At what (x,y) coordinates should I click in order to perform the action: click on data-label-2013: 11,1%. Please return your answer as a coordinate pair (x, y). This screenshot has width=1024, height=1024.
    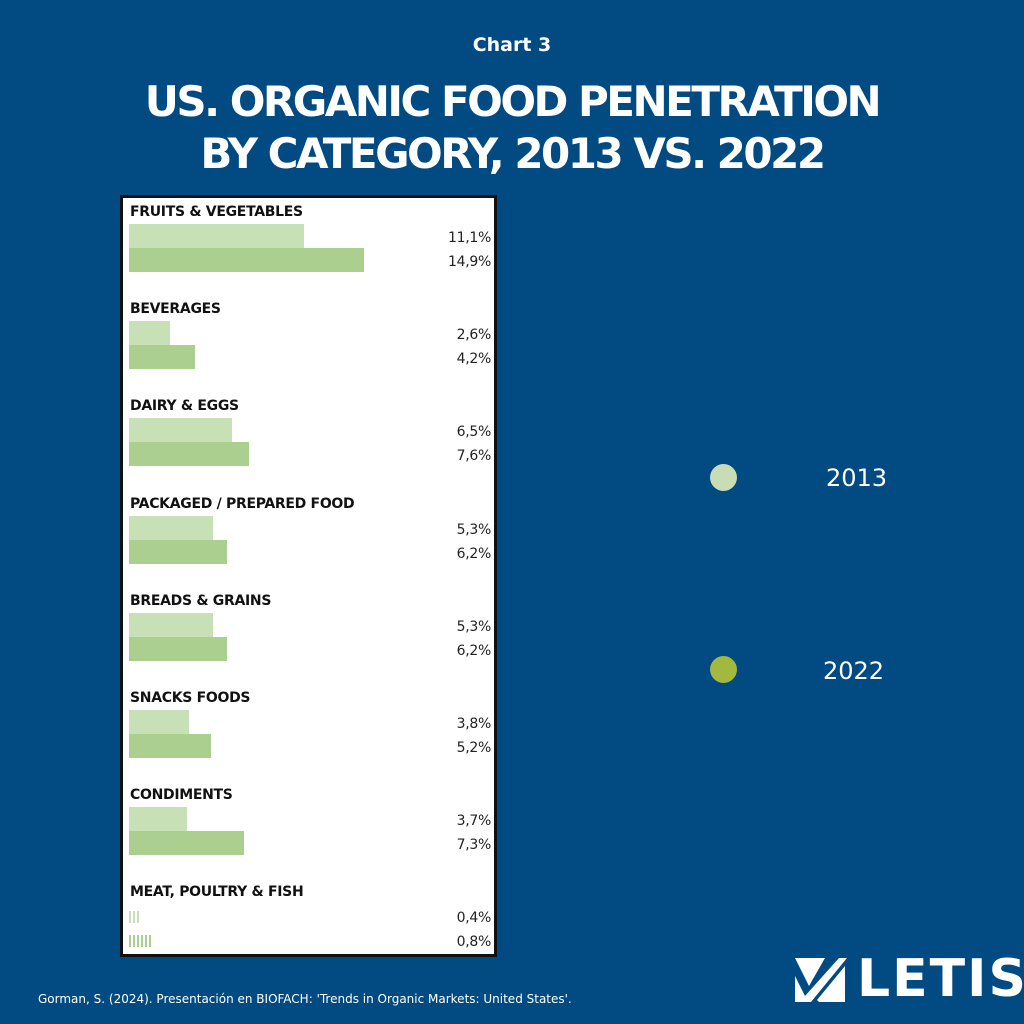
    Looking at the image, I should click on (469, 238).